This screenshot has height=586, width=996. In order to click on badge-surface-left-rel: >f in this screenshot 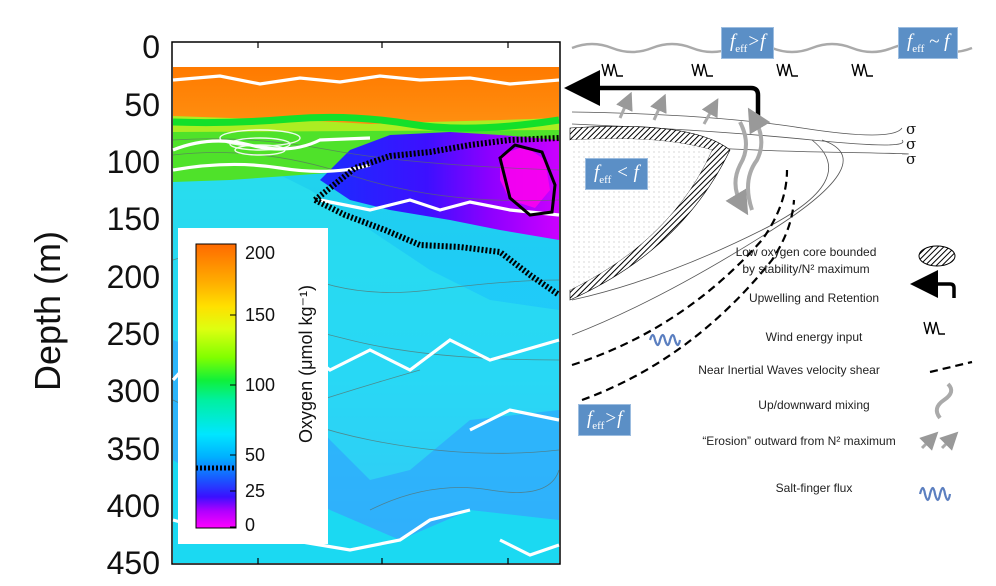, I will do `click(756, 41)`.